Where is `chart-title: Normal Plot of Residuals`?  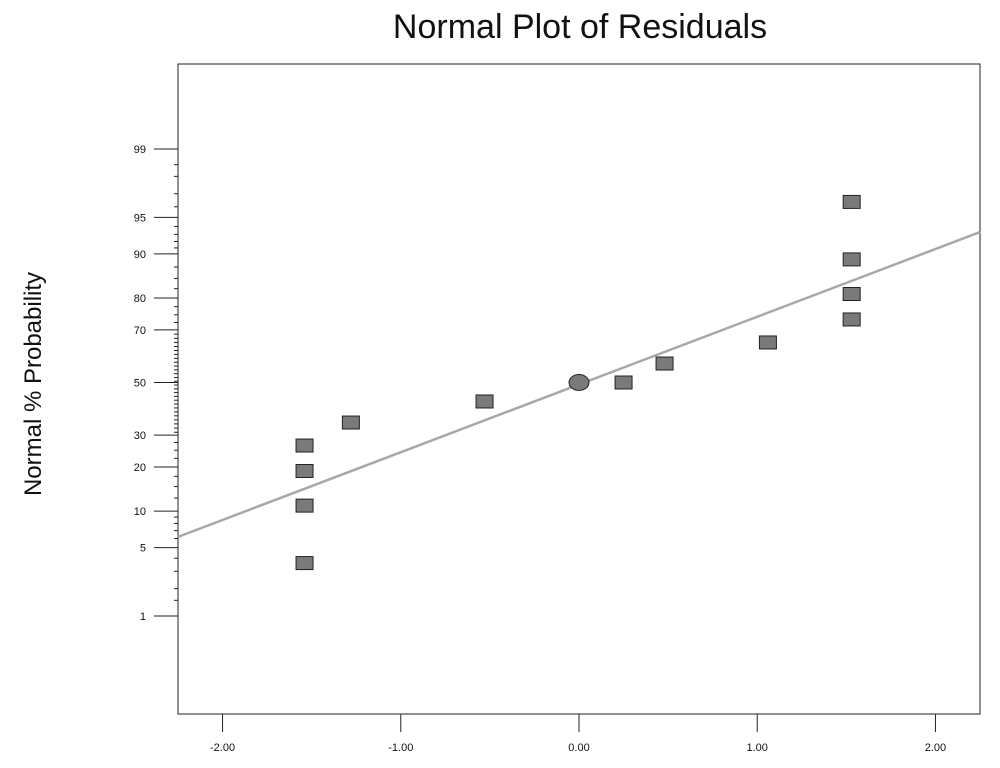
chart-title: Normal Plot of Residuals is located at coordinates (580, 27).